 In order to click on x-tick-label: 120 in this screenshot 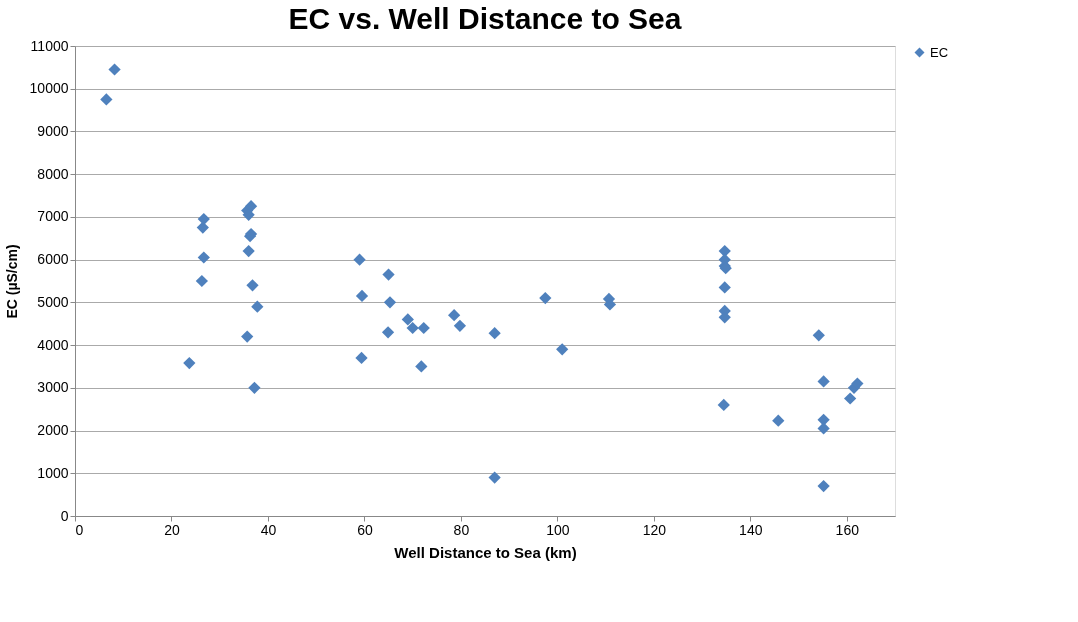, I will do `click(654, 529)`.